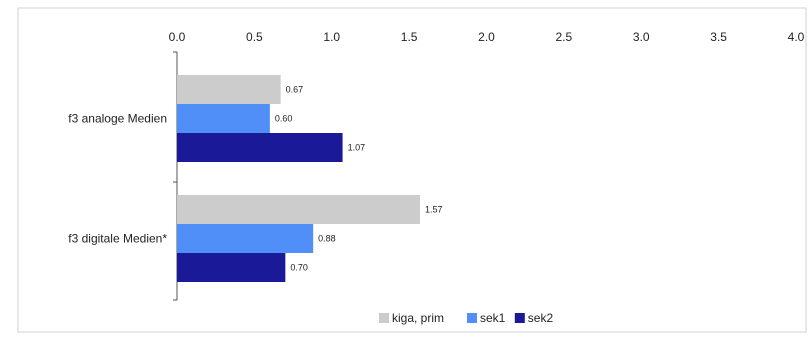 The image size is (812, 340). I want to click on legend: kiga, prim sek1 sek2, so click(466, 318).